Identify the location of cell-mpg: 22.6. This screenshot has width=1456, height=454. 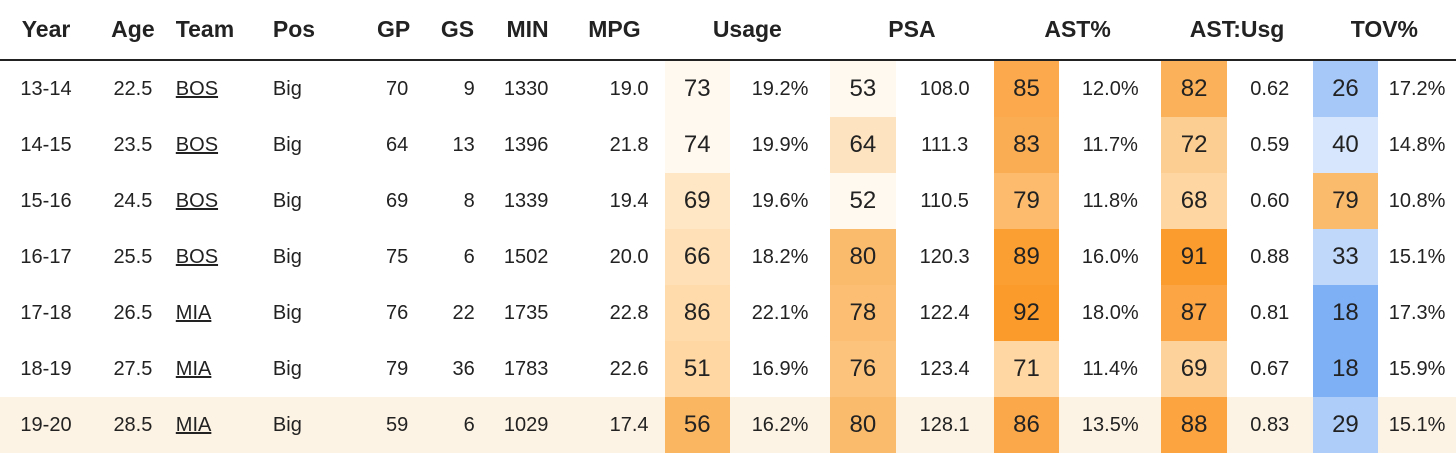
(629, 368).